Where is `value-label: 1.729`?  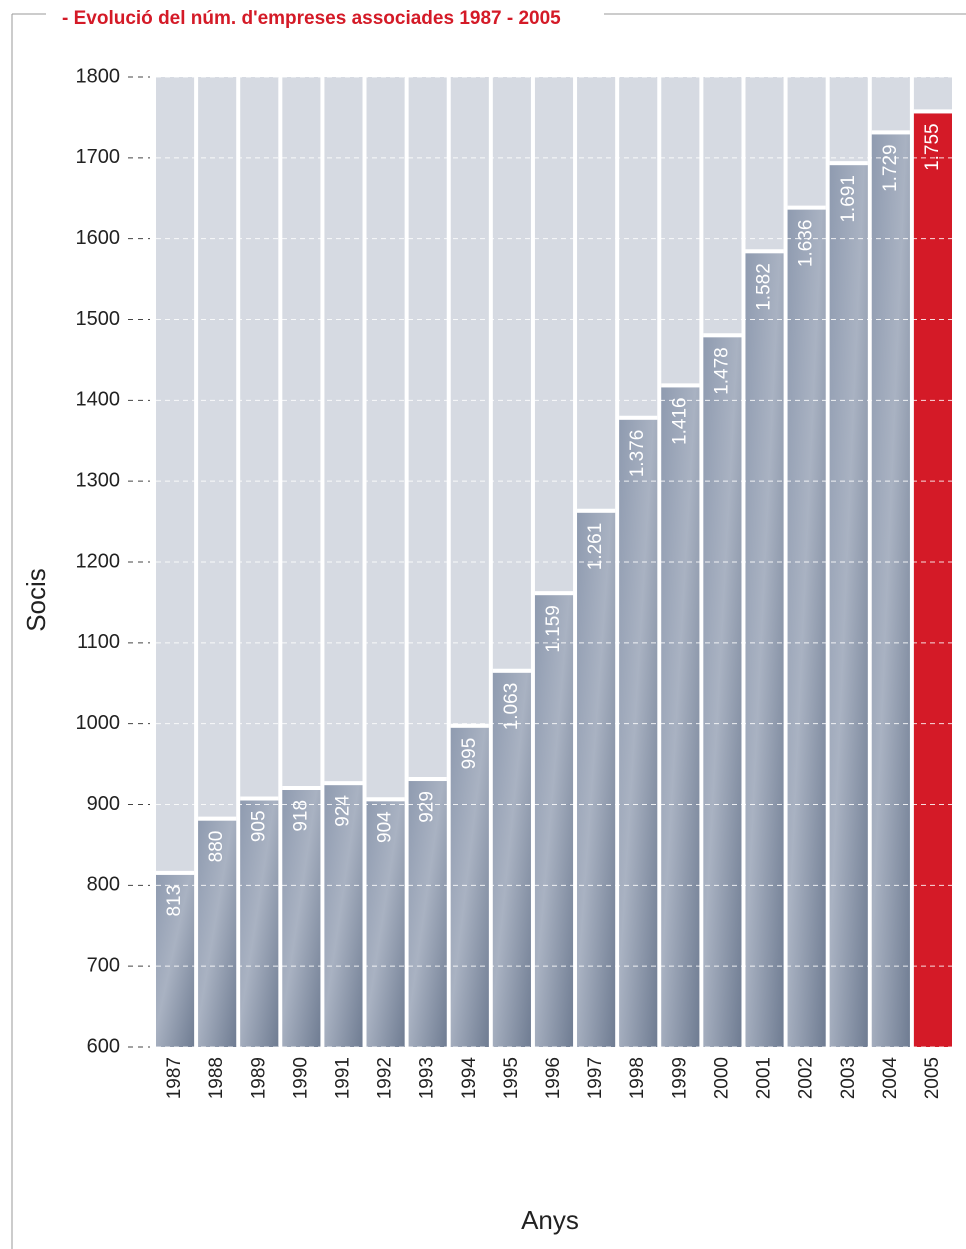 value-label: 1.729 is located at coordinates (890, 168).